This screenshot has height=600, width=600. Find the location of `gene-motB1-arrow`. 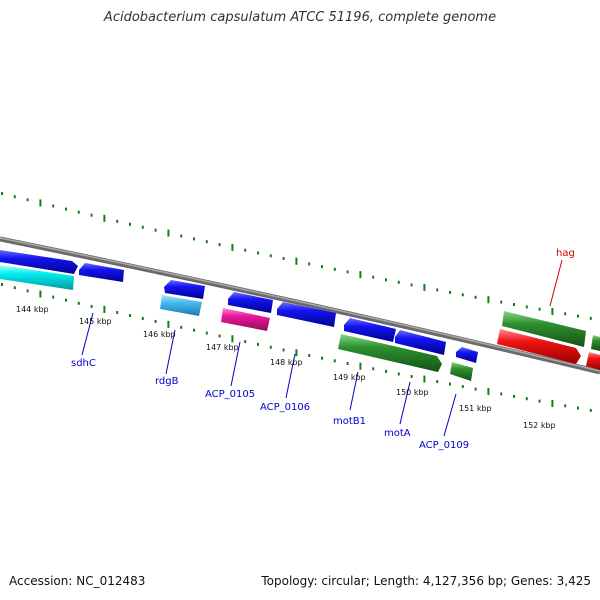

gene-motB1-arrow is located at coordinates (390, 353).